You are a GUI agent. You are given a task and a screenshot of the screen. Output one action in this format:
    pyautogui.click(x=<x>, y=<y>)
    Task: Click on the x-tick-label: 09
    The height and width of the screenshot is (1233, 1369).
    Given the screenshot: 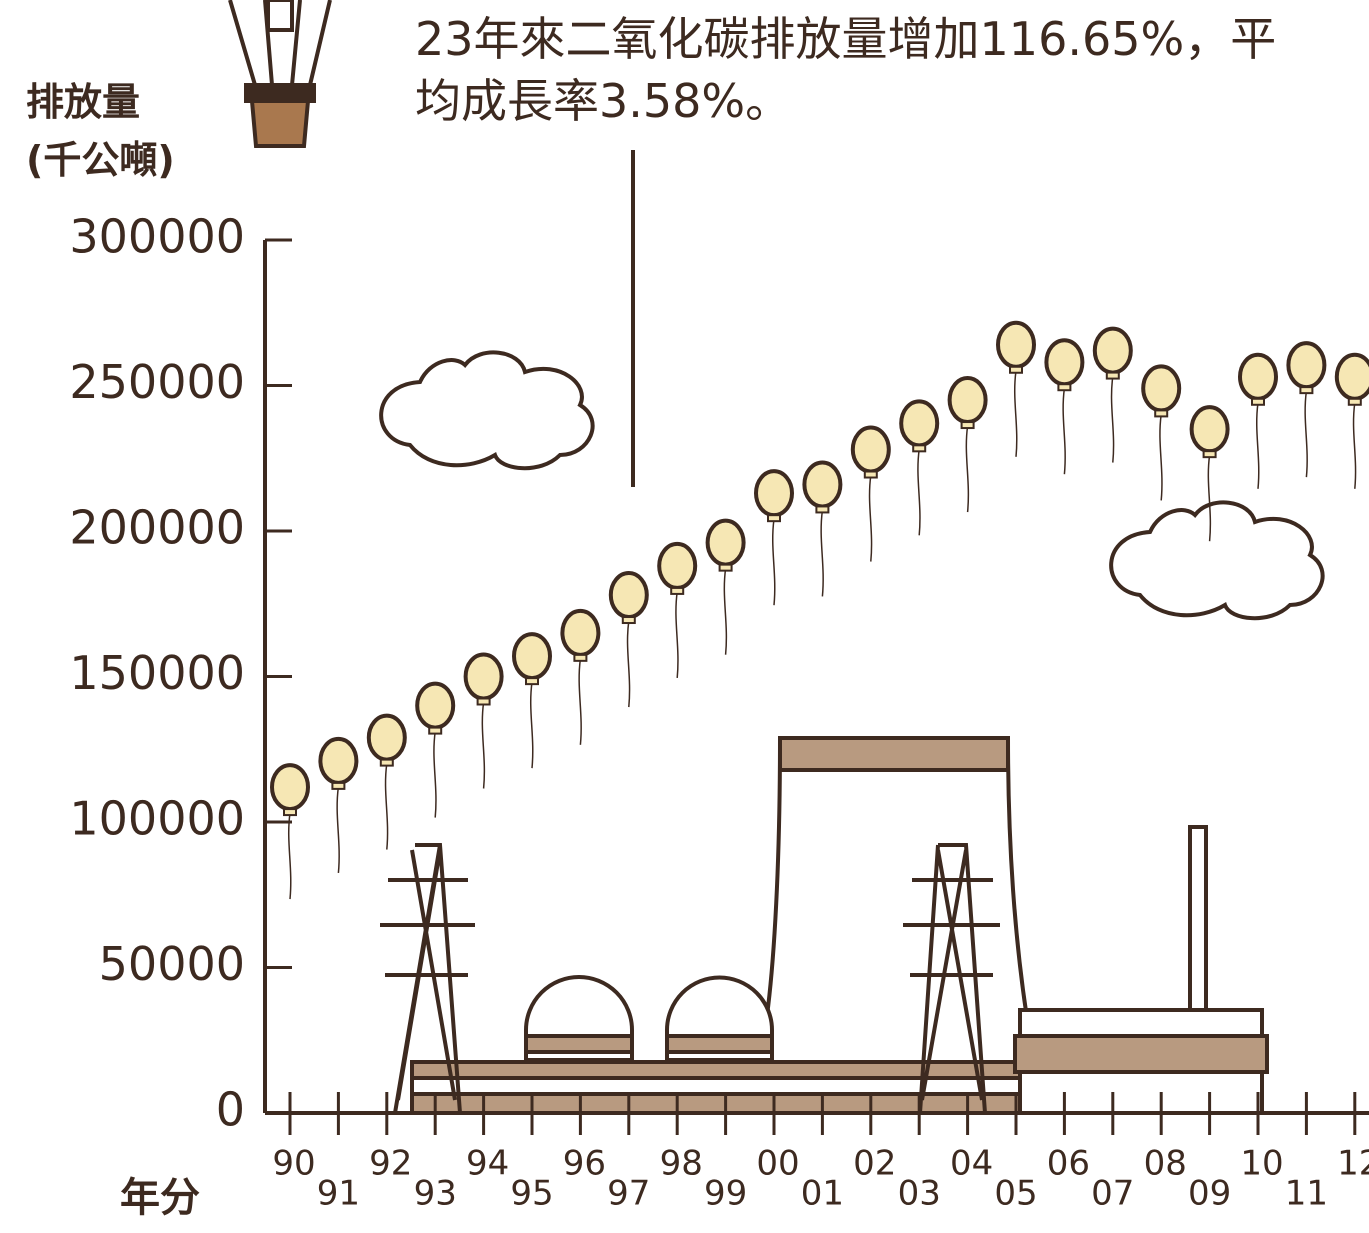 What is the action you would take?
    pyautogui.click(x=1209, y=1194)
    